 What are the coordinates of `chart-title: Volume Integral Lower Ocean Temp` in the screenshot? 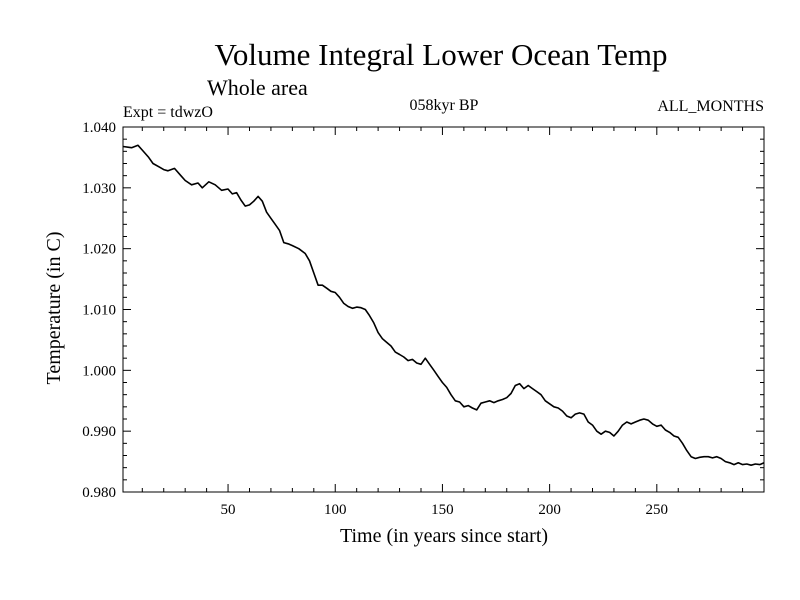 It's located at (441, 54).